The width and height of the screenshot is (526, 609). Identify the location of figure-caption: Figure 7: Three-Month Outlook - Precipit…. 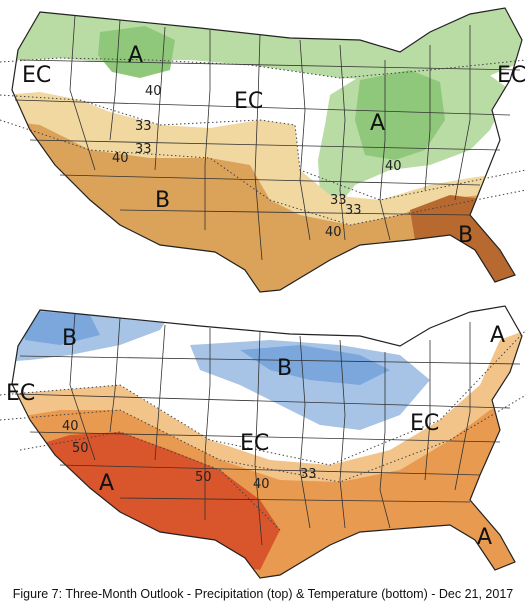
(263, 594).